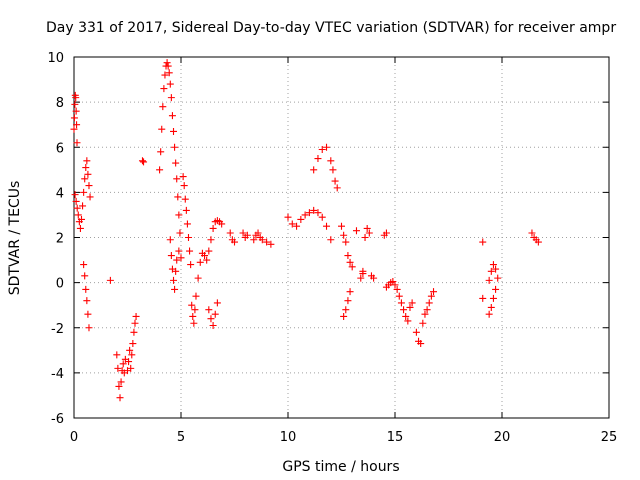 Image resolution: width=640 pixels, height=480 pixels. What do you see at coordinates (60, 148) in the screenshot?
I see `y-tick-label: 6` at bounding box center [60, 148].